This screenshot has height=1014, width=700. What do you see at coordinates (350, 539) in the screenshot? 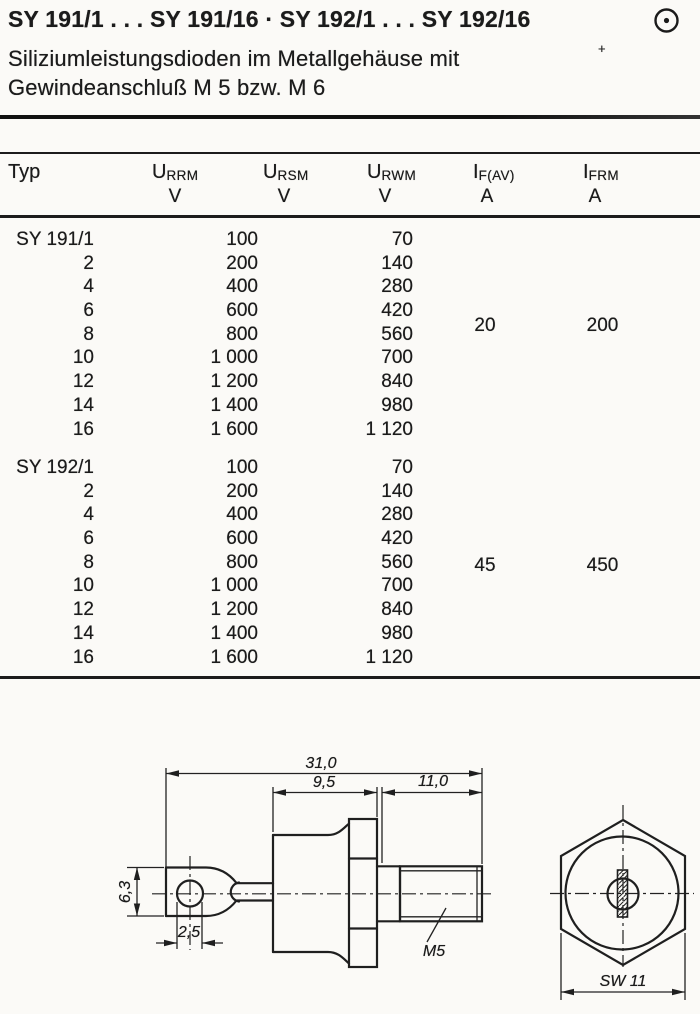
I see `table-row: 6 600 420` at bounding box center [350, 539].